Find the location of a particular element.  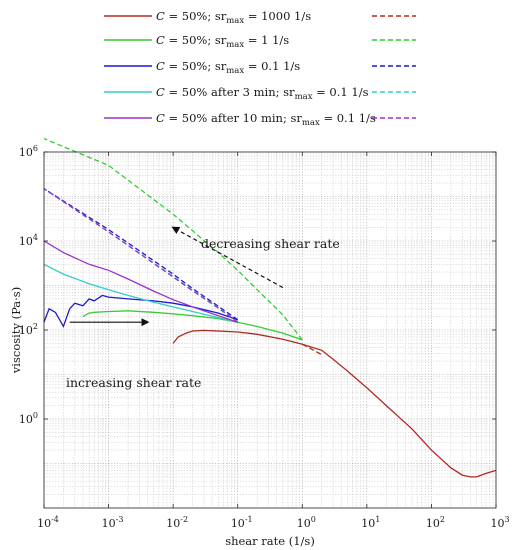

legend-label: C = 50%; srmax = 1000 1/s is located at coordinates (233, 17).